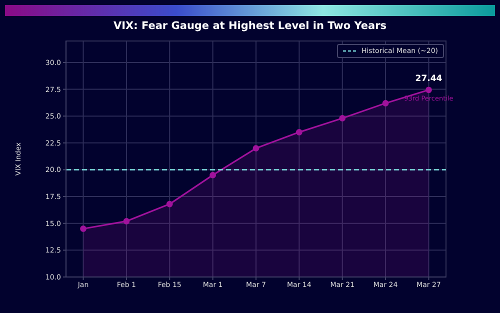 This screenshot has width=500, height=313. What do you see at coordinates (428, 79) in the screenshot?
I see `data-label: 27.44` at bounding box center [428, 79].